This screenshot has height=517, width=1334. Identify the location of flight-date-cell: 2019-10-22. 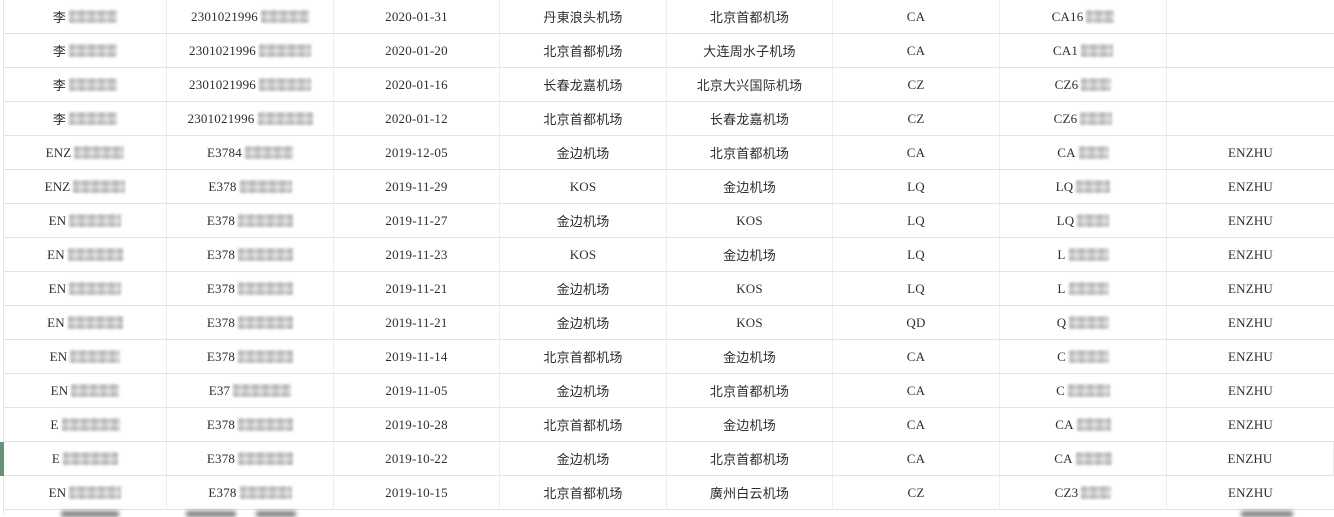
(417, 458).